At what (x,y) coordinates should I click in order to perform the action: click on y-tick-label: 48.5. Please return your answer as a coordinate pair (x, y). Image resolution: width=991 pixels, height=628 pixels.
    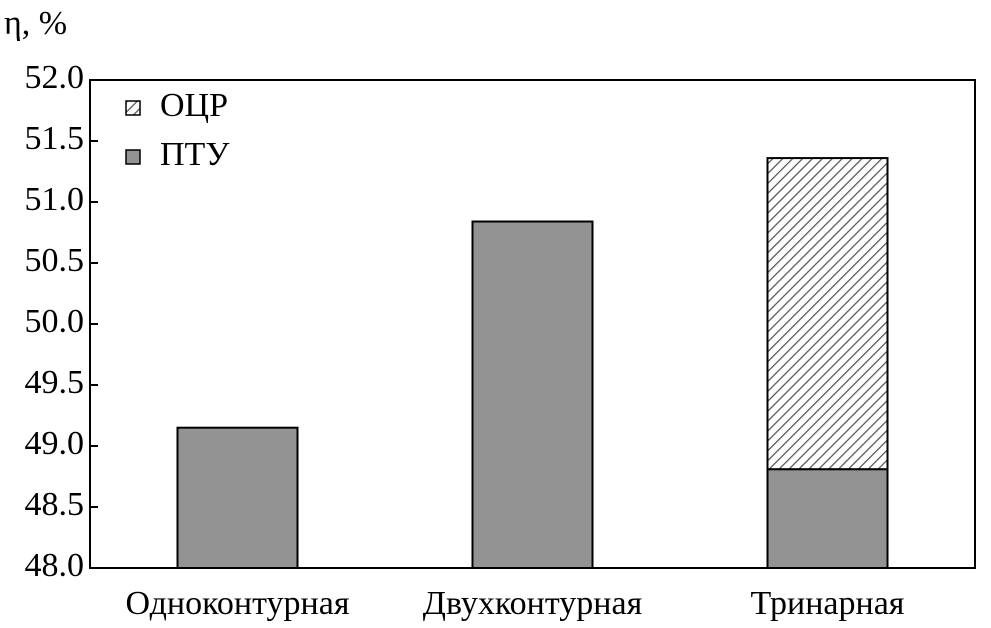
    Looking at the image, I should click on (55, 504).